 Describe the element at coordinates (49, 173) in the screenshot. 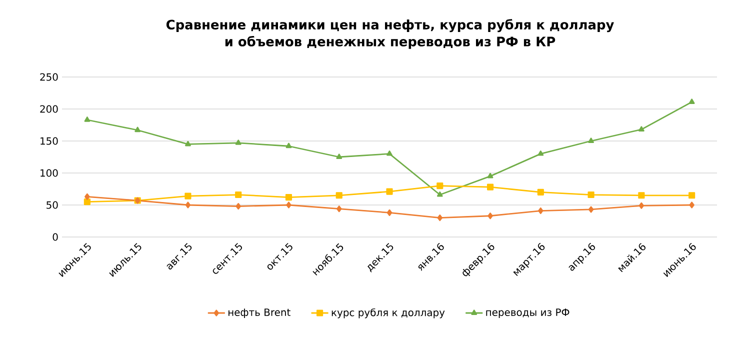

I see `y-tick-label: 100` at that location.